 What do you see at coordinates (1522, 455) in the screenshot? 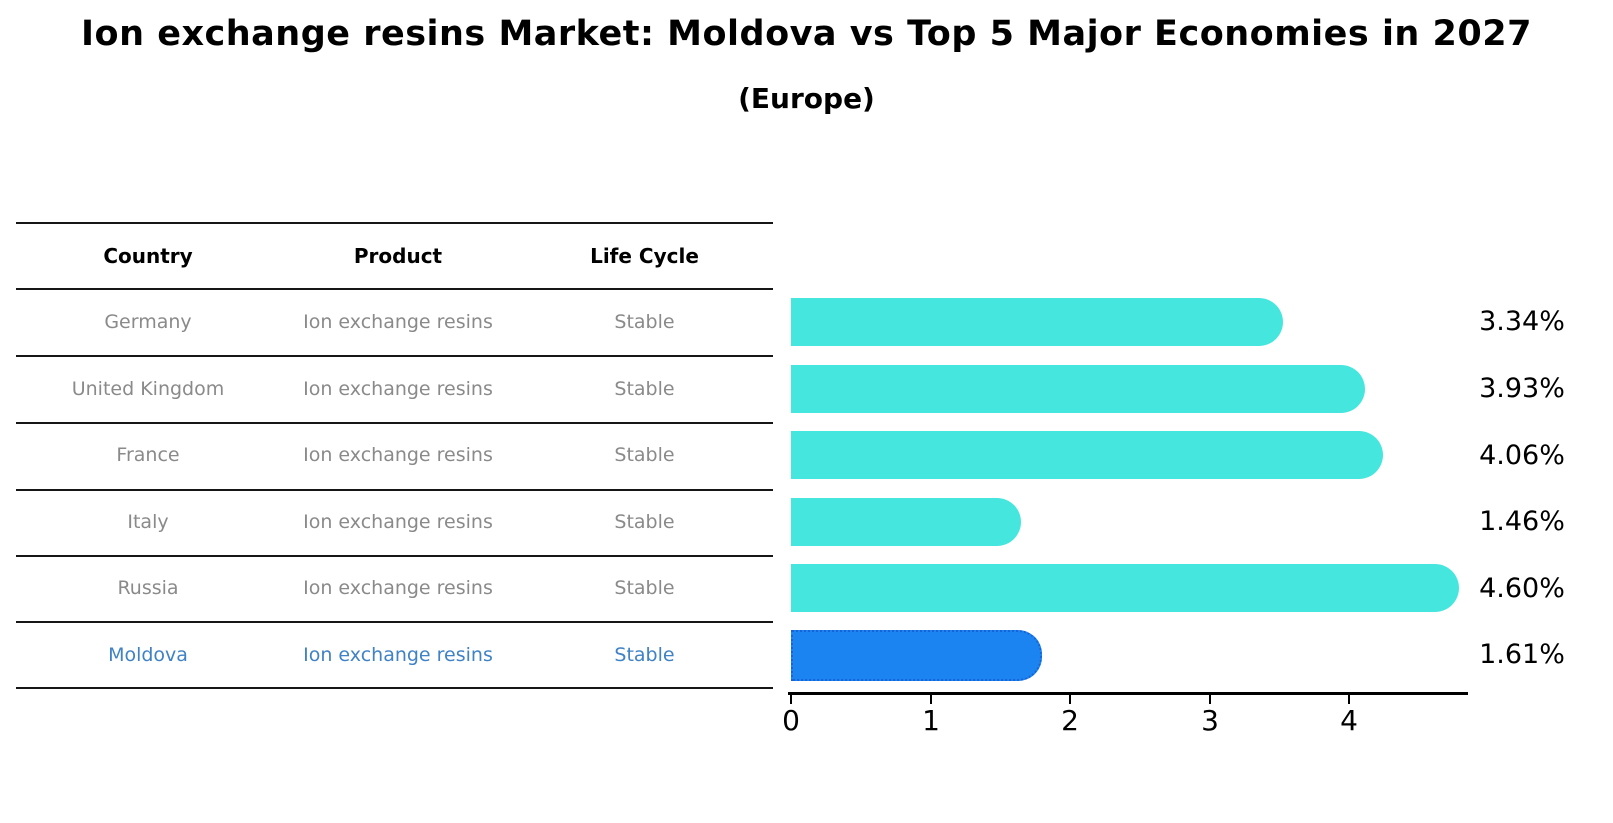
I see `value-label: 4.06%` at bounding box center [1522, 455].